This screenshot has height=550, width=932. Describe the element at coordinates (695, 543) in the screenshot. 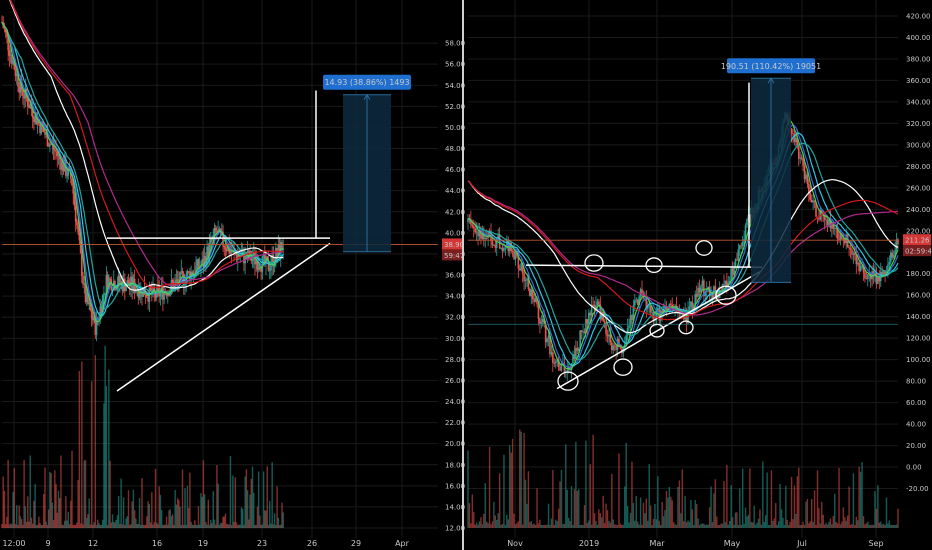

I see `x-axis: Nov 2019 Mar May Jul Sep` at that location.